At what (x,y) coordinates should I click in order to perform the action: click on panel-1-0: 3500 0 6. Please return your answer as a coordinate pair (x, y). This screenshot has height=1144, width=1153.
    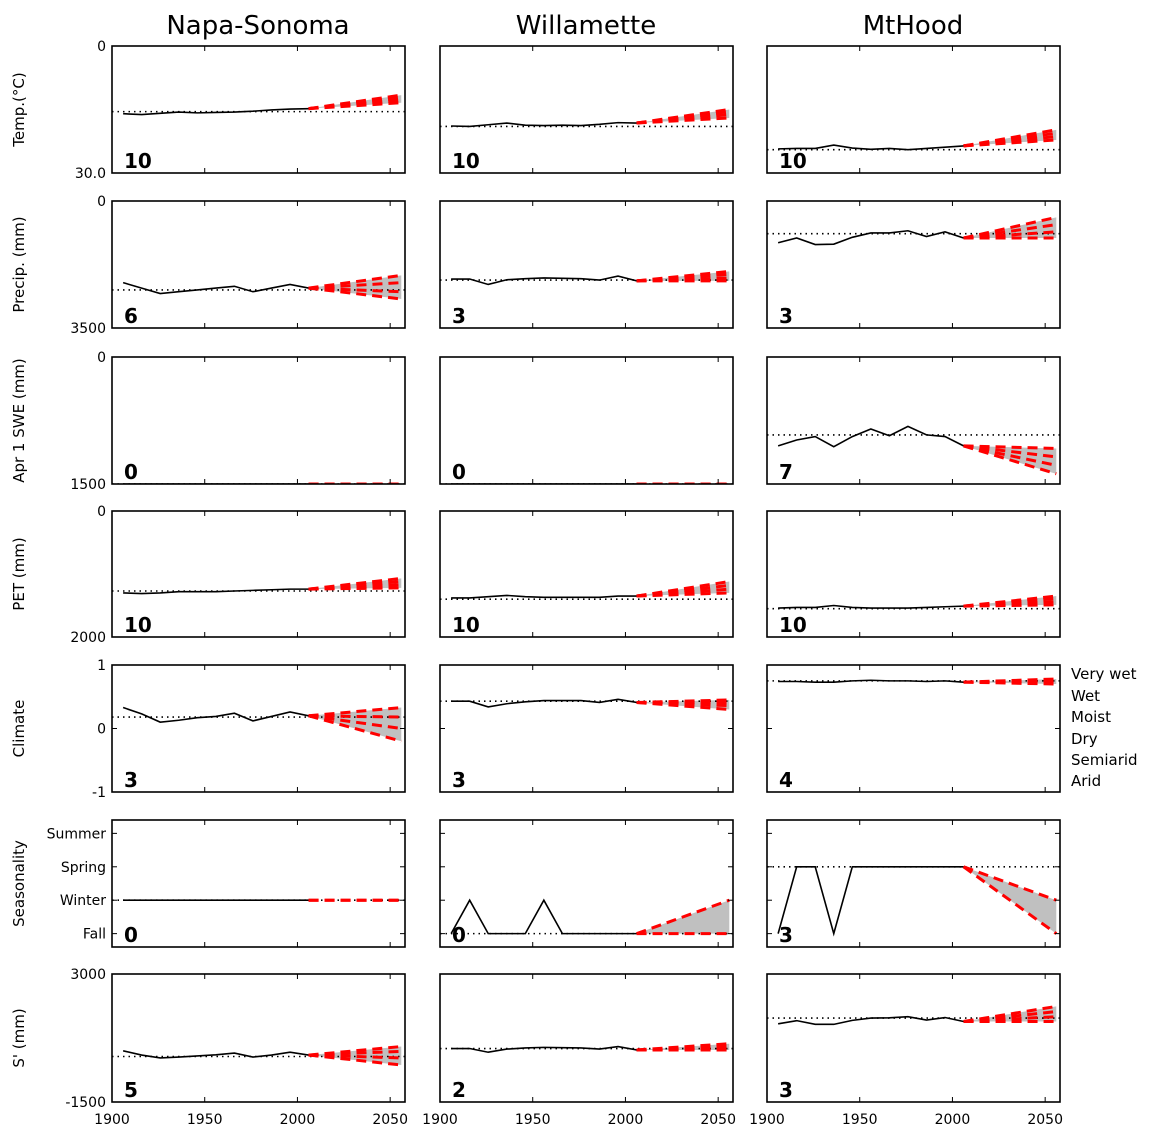
    Looking at the image, I should click on (238, 265).